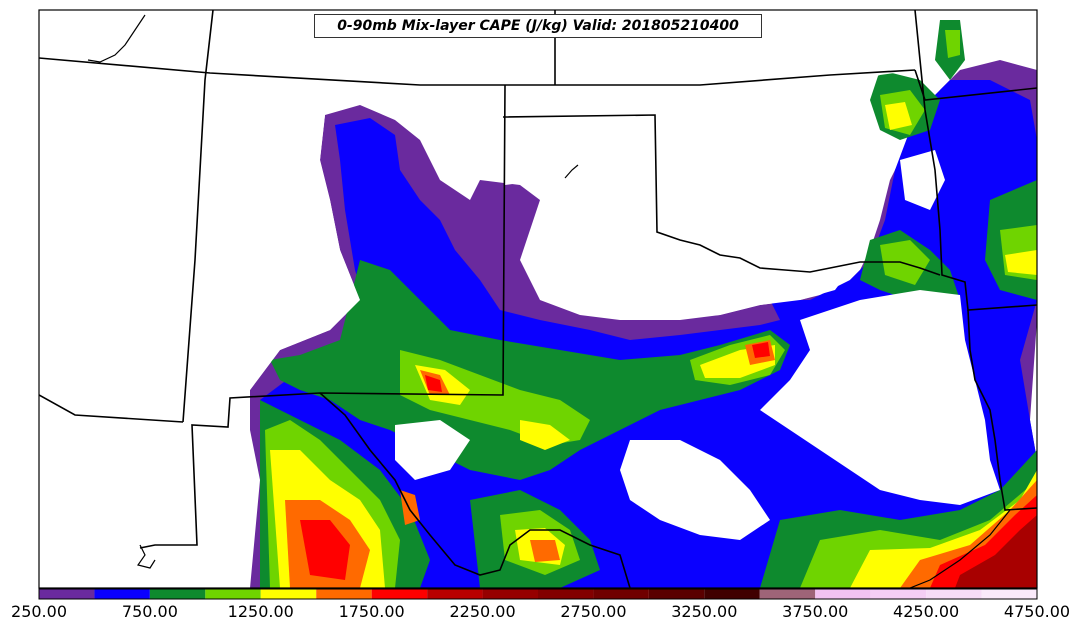 Image resolution: width=1081 pixels, height=633 pixels. I want to click on colorbar-tick-label: 1750.00, so click(371, 611).